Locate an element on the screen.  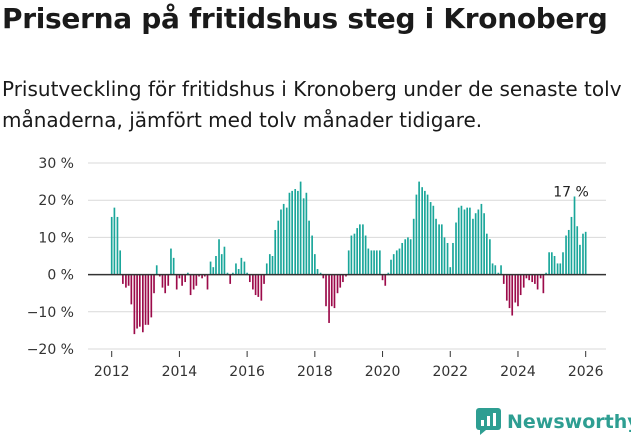
x-tick-label: 2016 is located at coordinates (247, 372).